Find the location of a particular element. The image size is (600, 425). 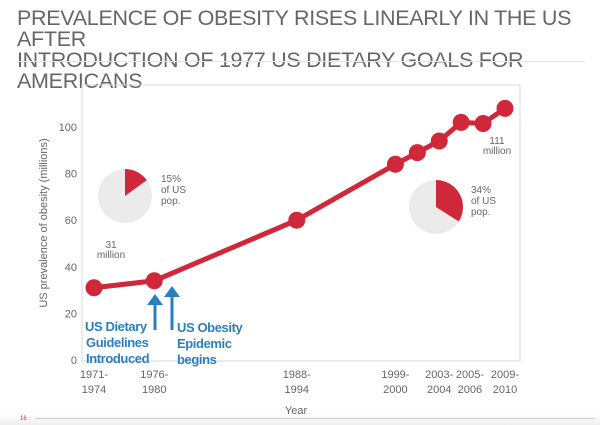

pie-end-label-3: pop. is located at coordinates (480, 212).